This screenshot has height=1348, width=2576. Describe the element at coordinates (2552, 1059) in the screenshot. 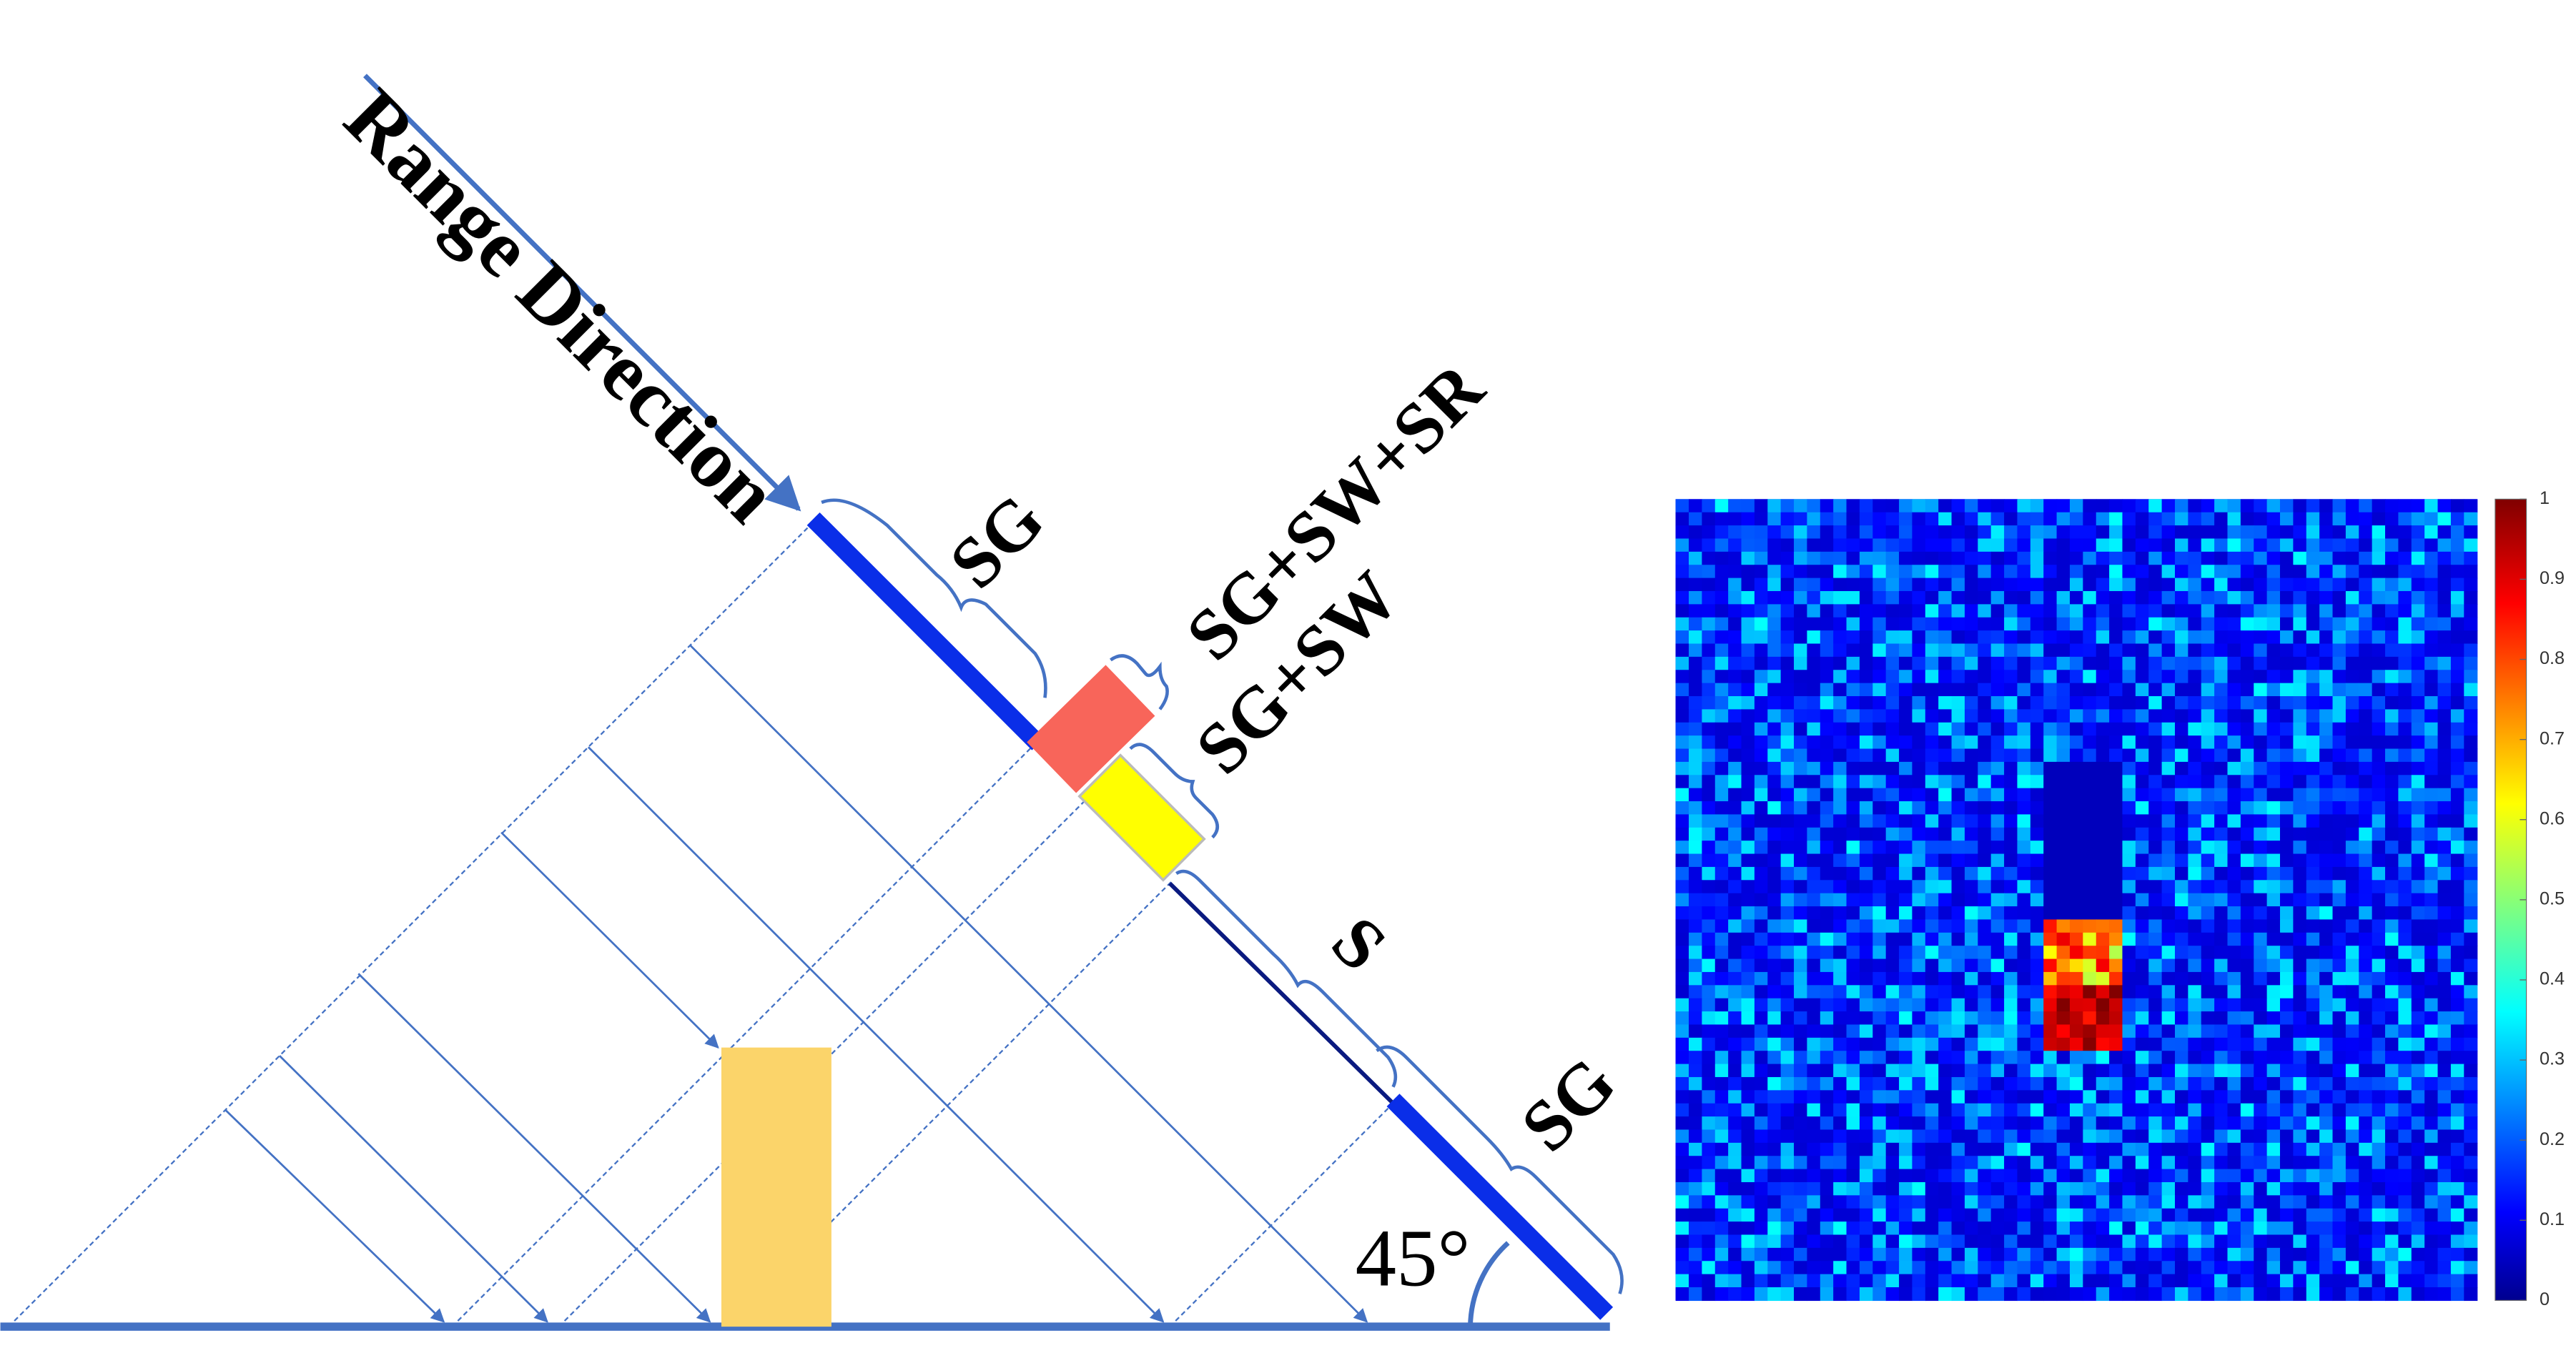

I see `colorbar-tick-label: 0.3` at that location.